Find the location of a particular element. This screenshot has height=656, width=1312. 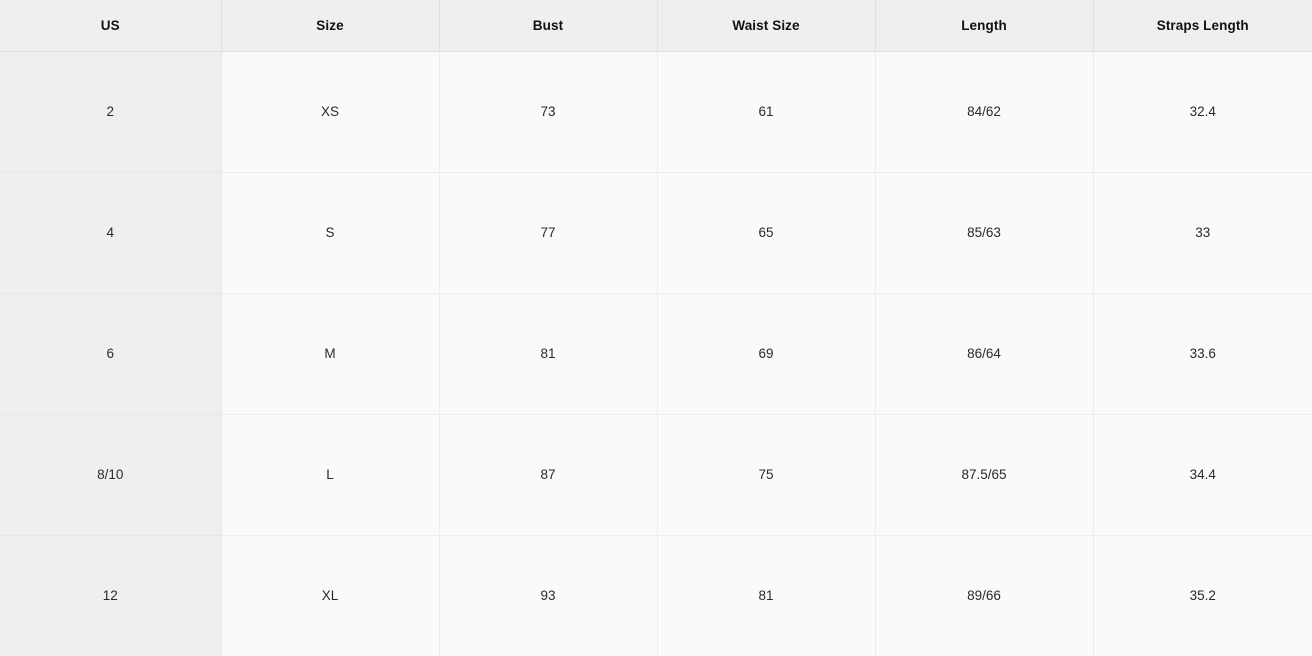

cell-size: L is located at coordinates (330, 475).